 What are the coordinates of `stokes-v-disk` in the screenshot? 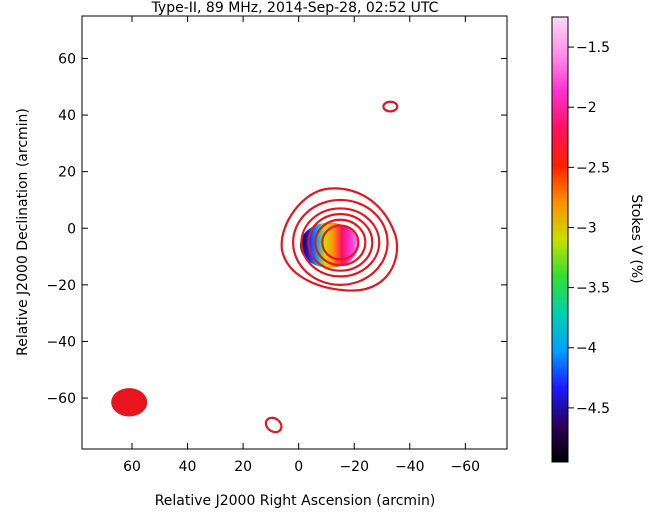 It's located at (329, 245).